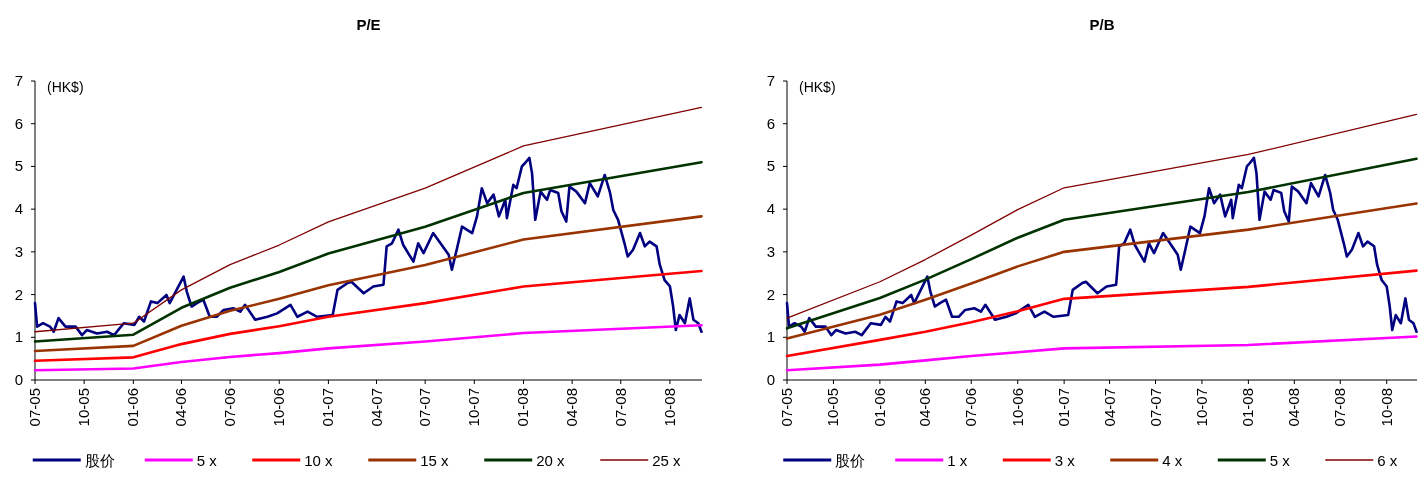  What do you see at coordinates (1387, 460) in the screenshot?
I see `legend-label: 6 x` at bounding box center [1387, 460].